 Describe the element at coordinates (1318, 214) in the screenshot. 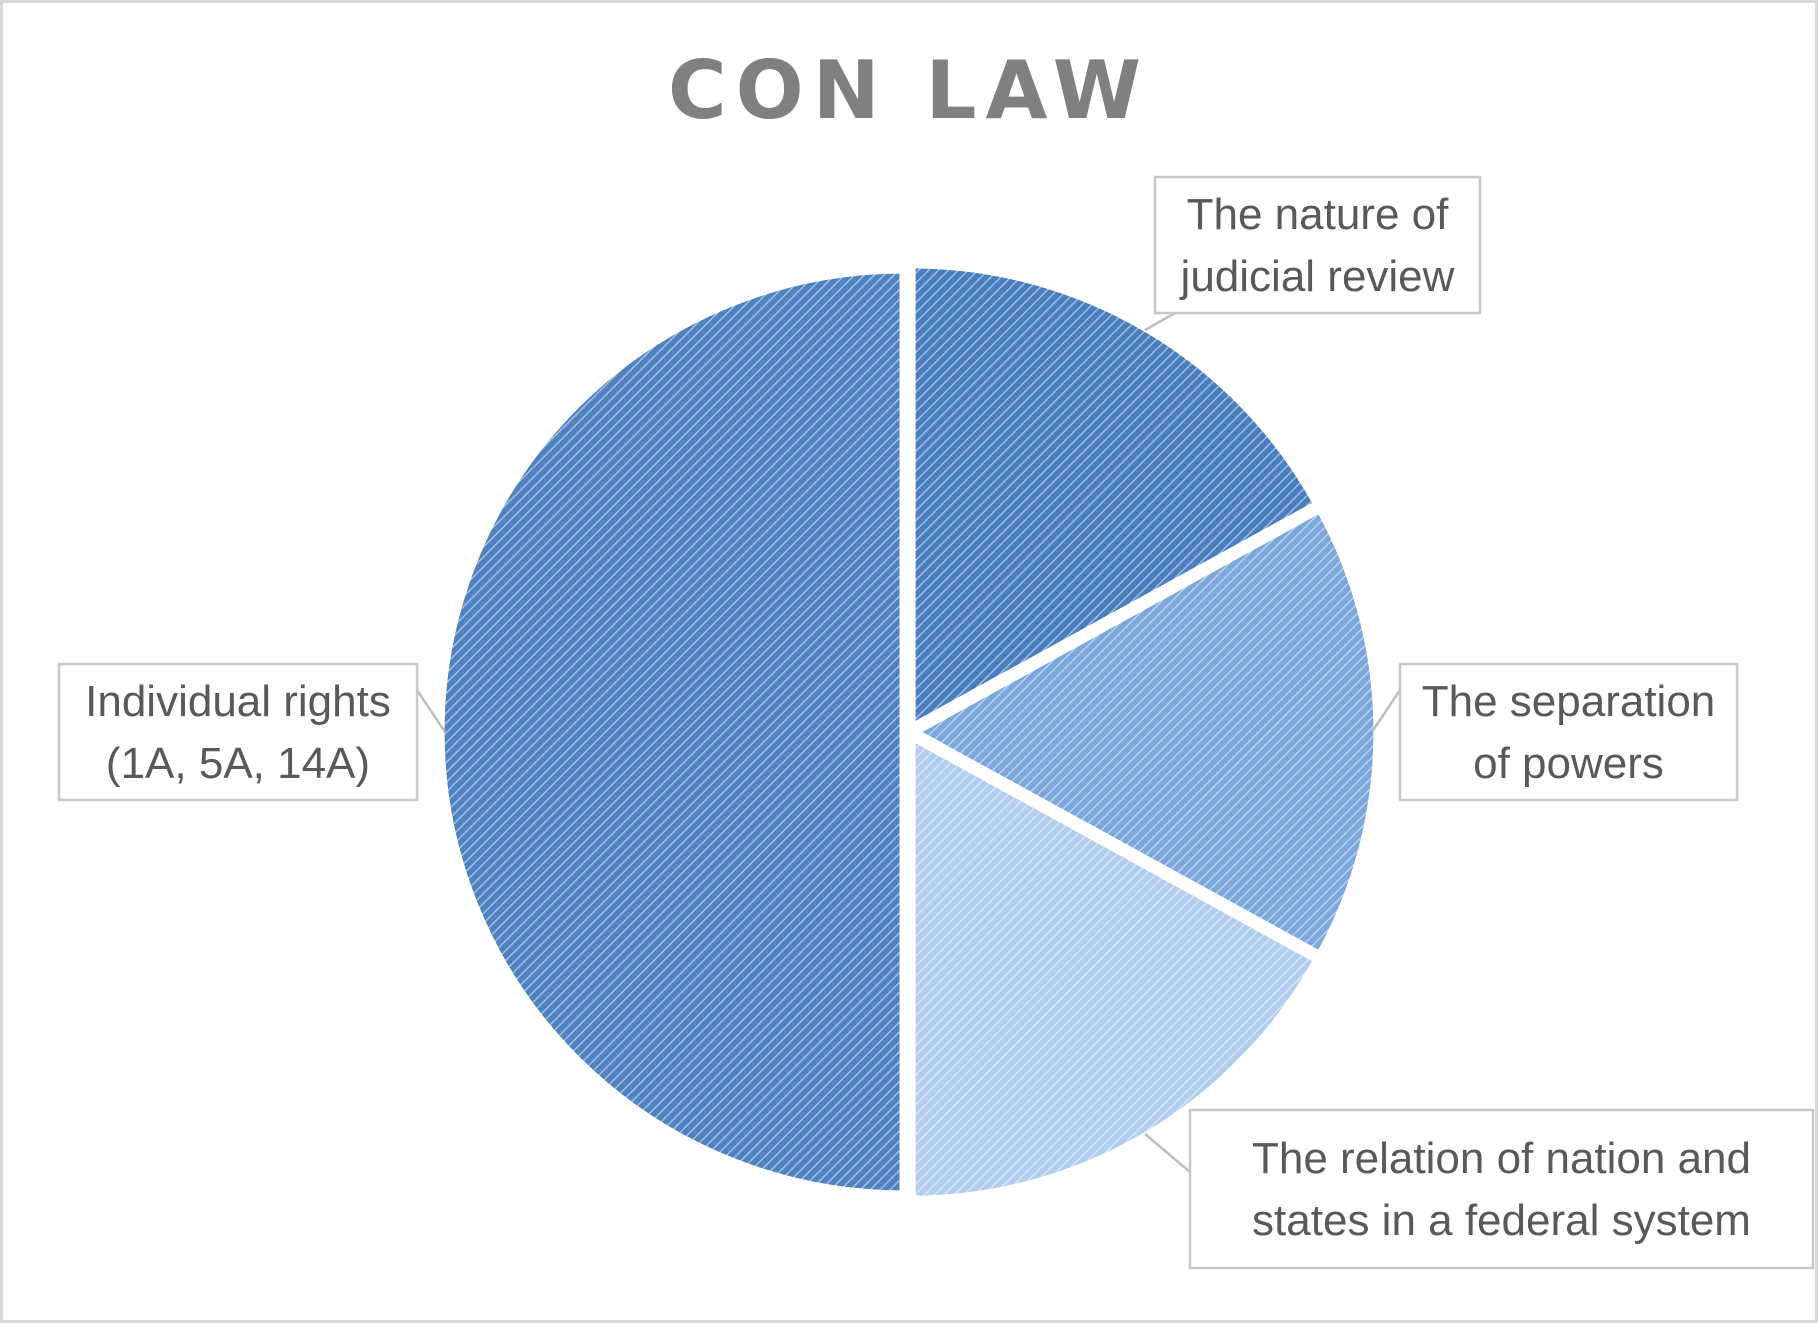

I see `data-label-line: The nature of` at that location.